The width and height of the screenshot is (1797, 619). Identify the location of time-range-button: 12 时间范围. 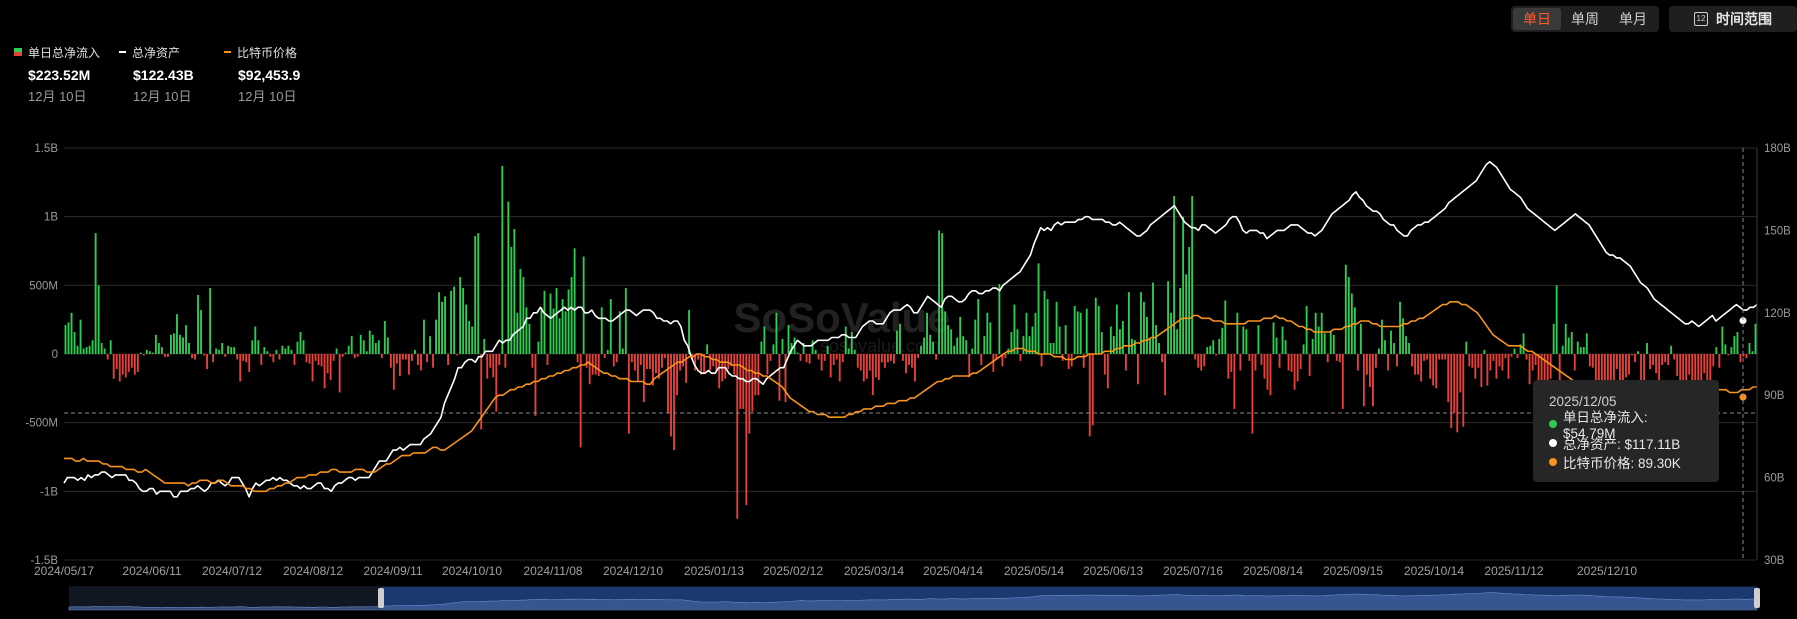
(1733, 19).